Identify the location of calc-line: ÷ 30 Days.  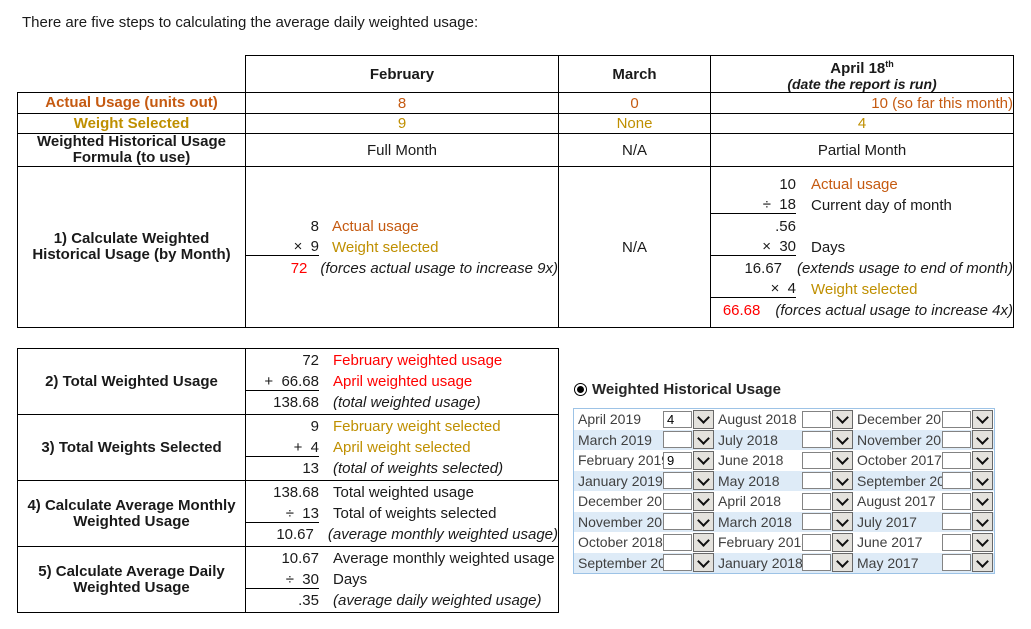
(402, 579).